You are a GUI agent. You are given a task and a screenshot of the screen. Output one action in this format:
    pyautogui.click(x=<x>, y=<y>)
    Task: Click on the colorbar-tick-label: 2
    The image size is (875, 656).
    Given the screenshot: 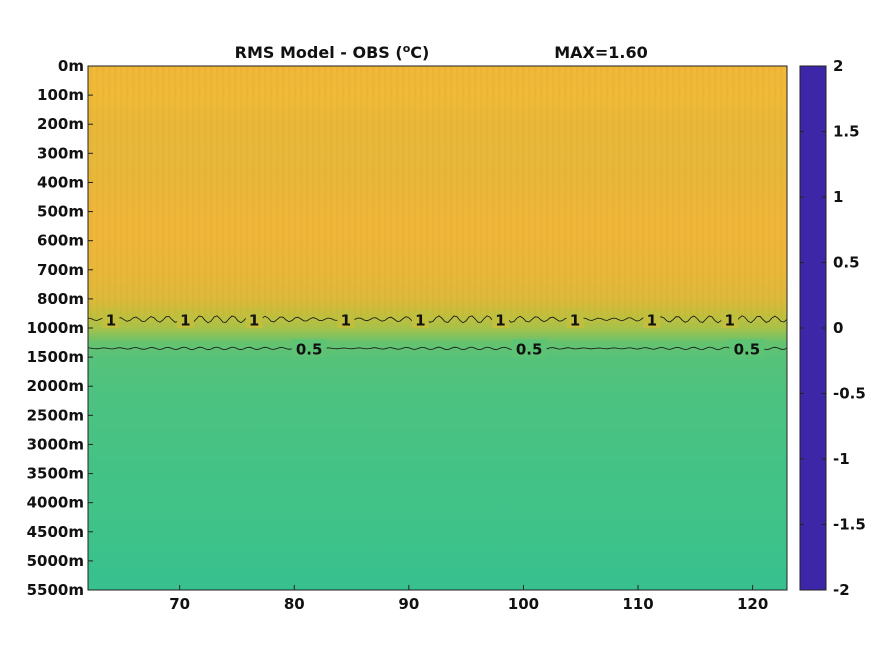 What is the action you would take?
    pyautogui.click(x=838, y=66)
    